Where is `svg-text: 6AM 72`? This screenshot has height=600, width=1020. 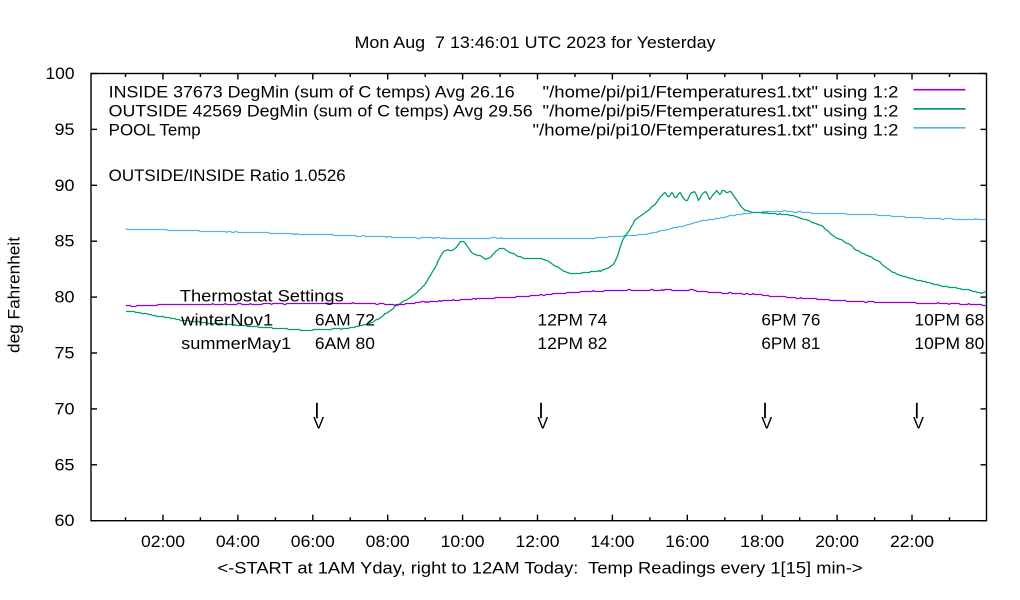 svg-text: 6AM 72 is located at coordinates (345, 320).